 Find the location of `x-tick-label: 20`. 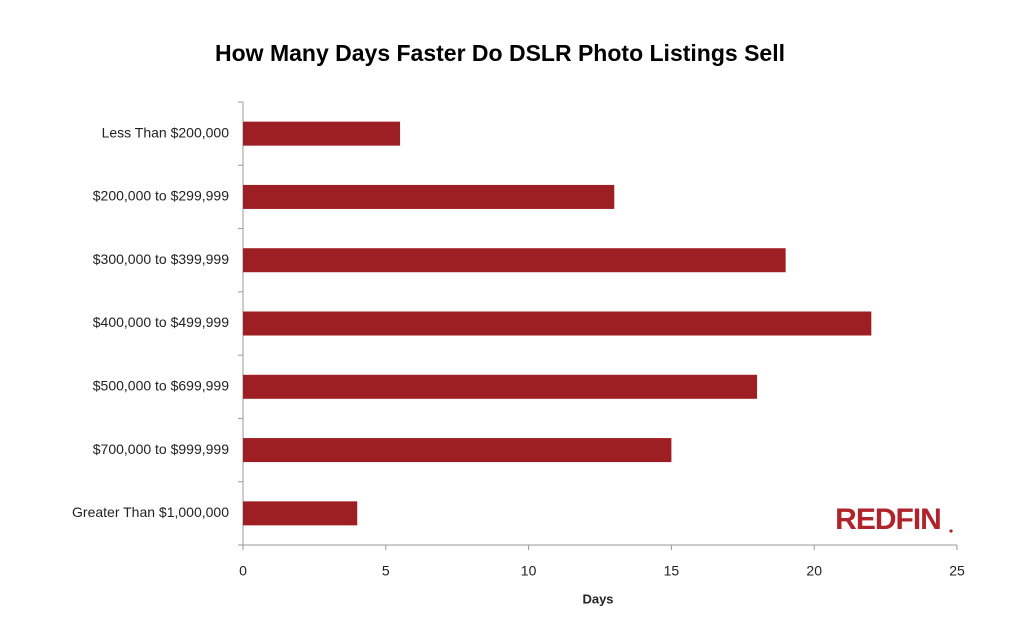

x-tick-label: 20 is located at coordinates (814, 571).